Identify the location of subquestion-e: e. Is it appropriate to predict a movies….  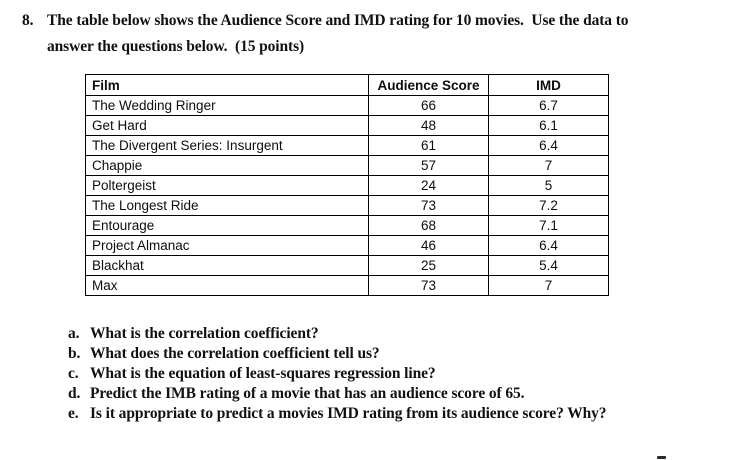
(337, 414).